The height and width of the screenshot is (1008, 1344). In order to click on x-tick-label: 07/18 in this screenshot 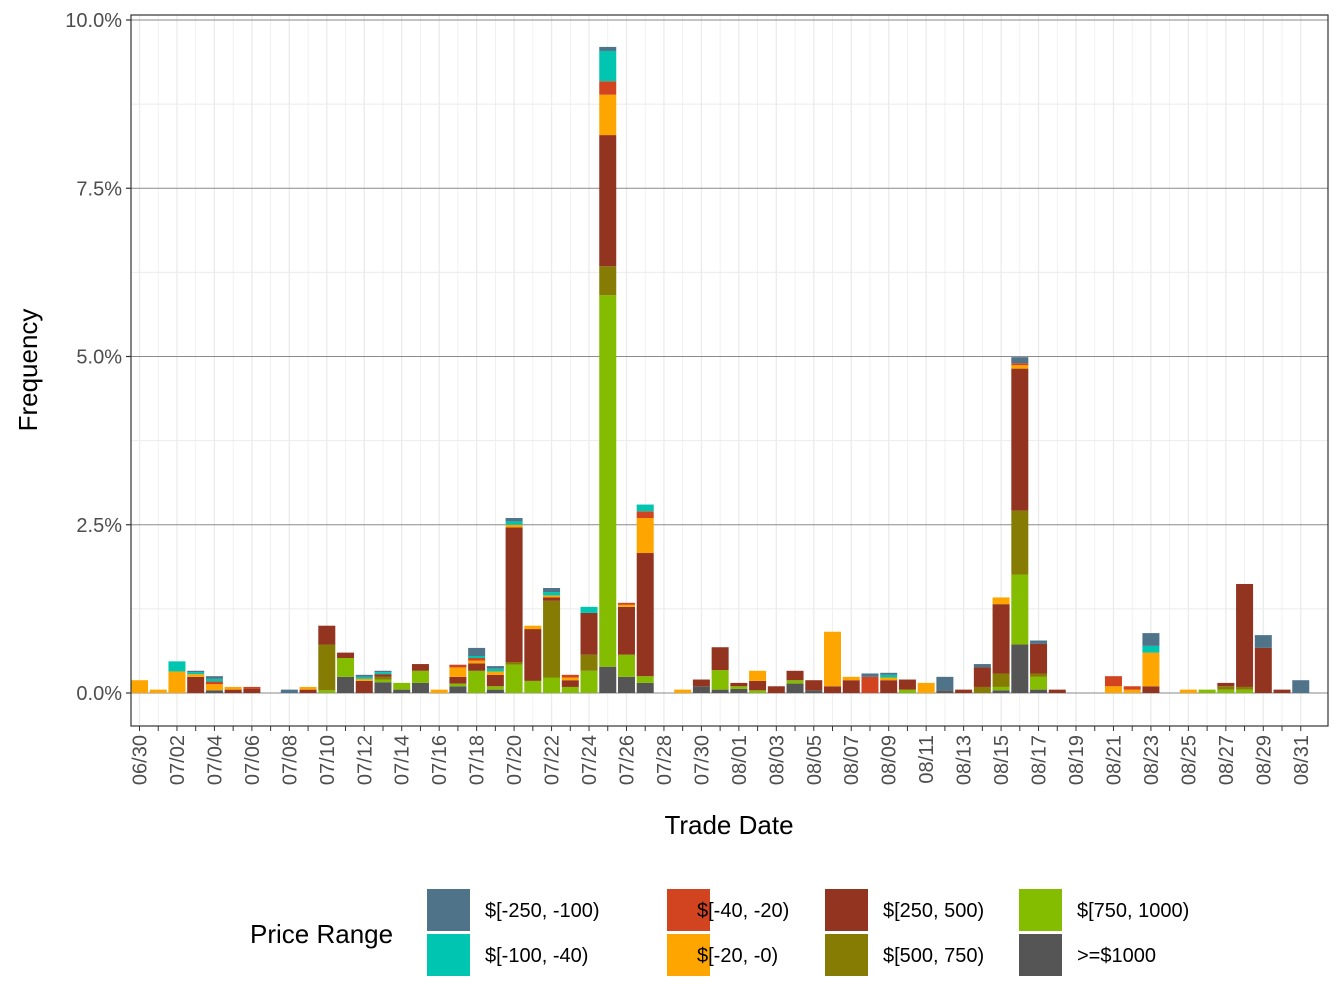, I will do `click(478, 760)`.